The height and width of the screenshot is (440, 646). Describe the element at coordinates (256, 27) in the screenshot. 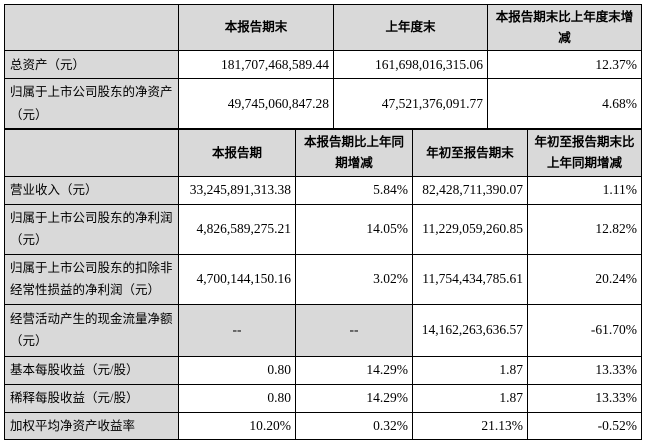

I see `column-header-current-period-end: 本报告期末` at that location.